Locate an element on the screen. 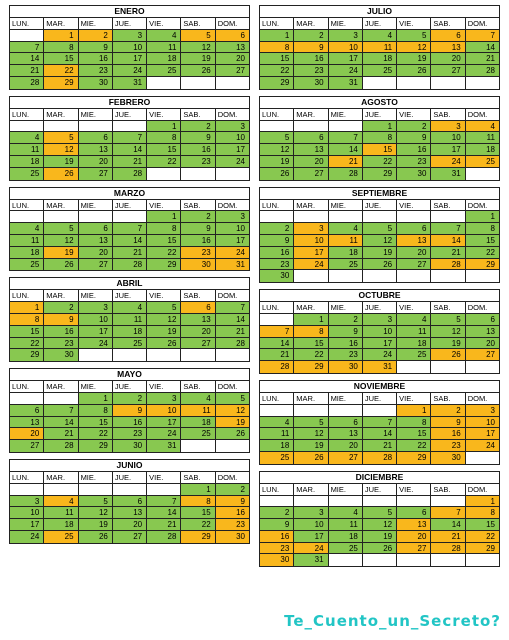 The height and width of the screenshot is (640, 509). day-cell-holiday: 8 is located at coordinates (482, 513).